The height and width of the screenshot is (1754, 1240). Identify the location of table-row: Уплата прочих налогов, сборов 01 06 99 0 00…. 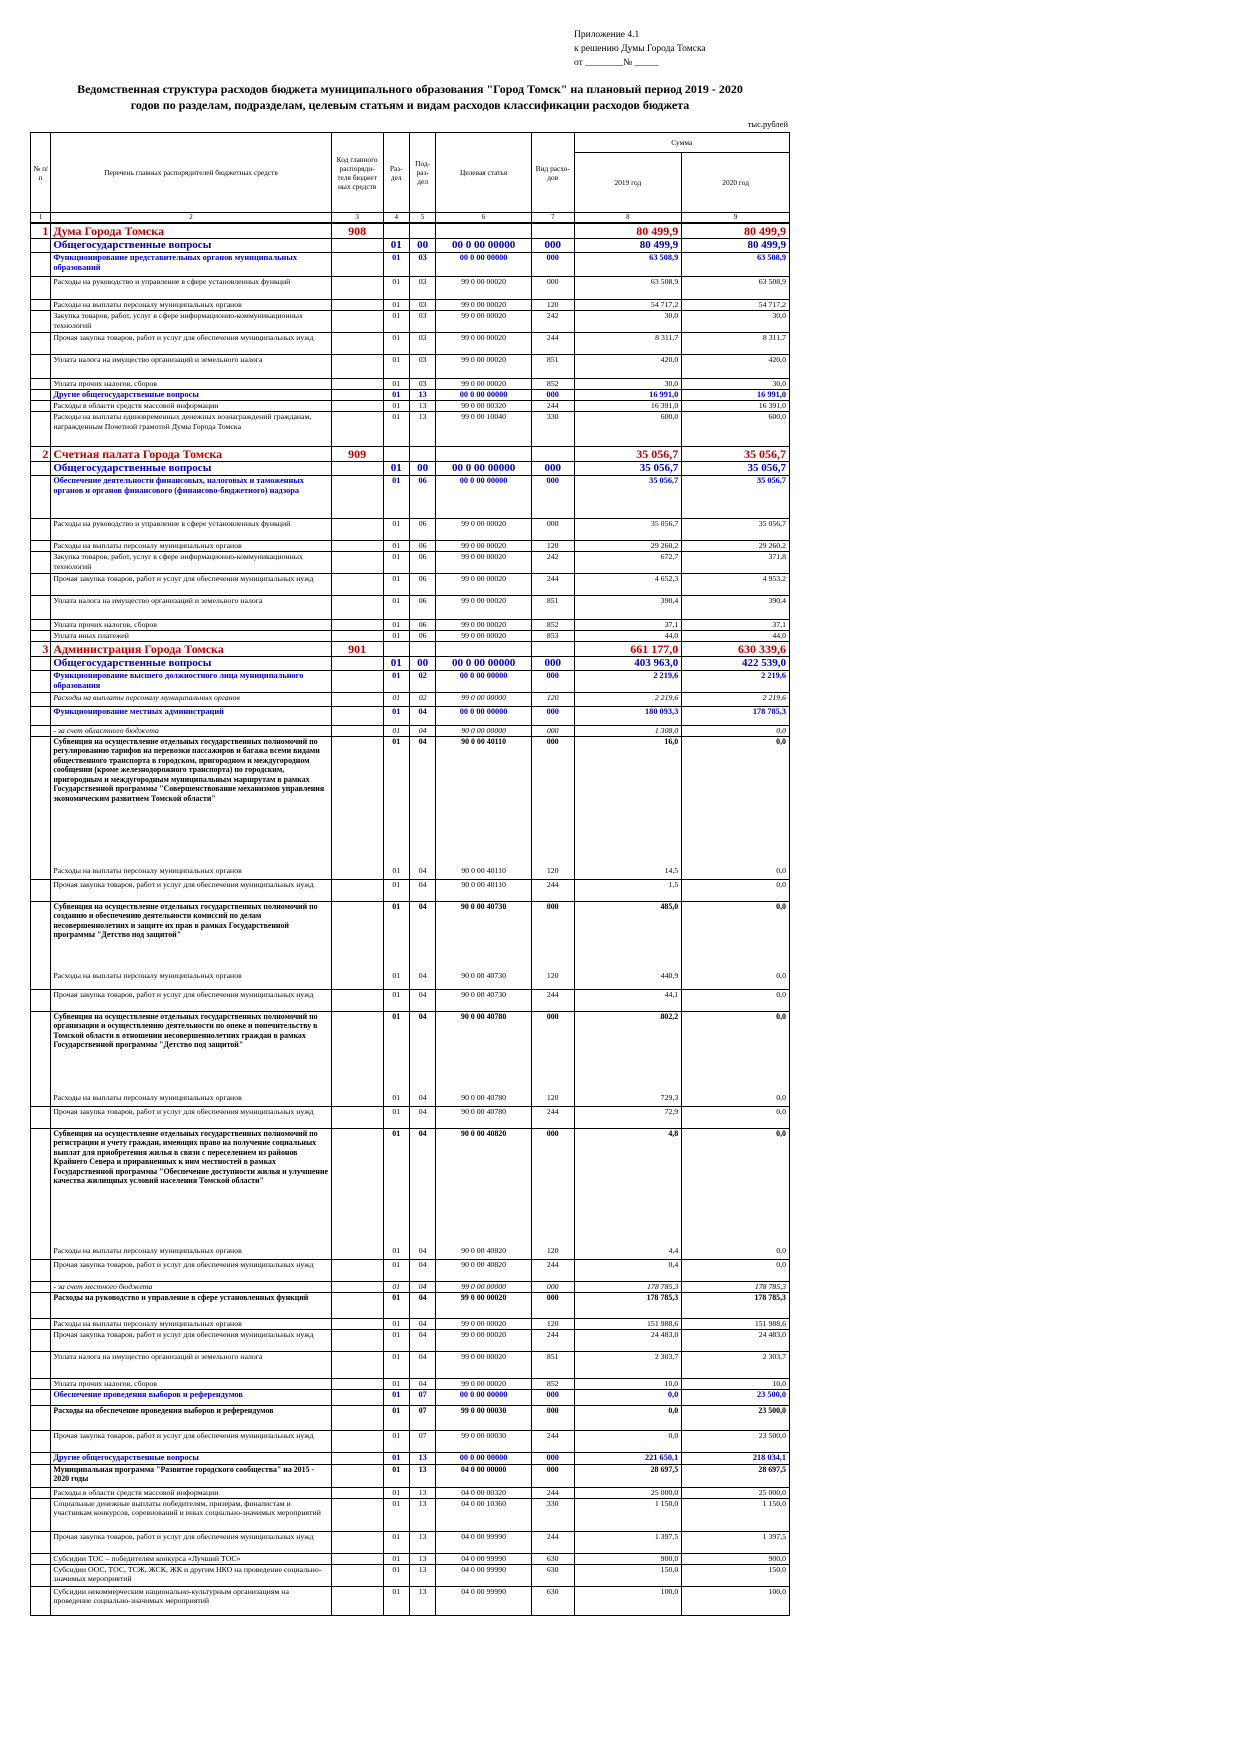
(409, 625).